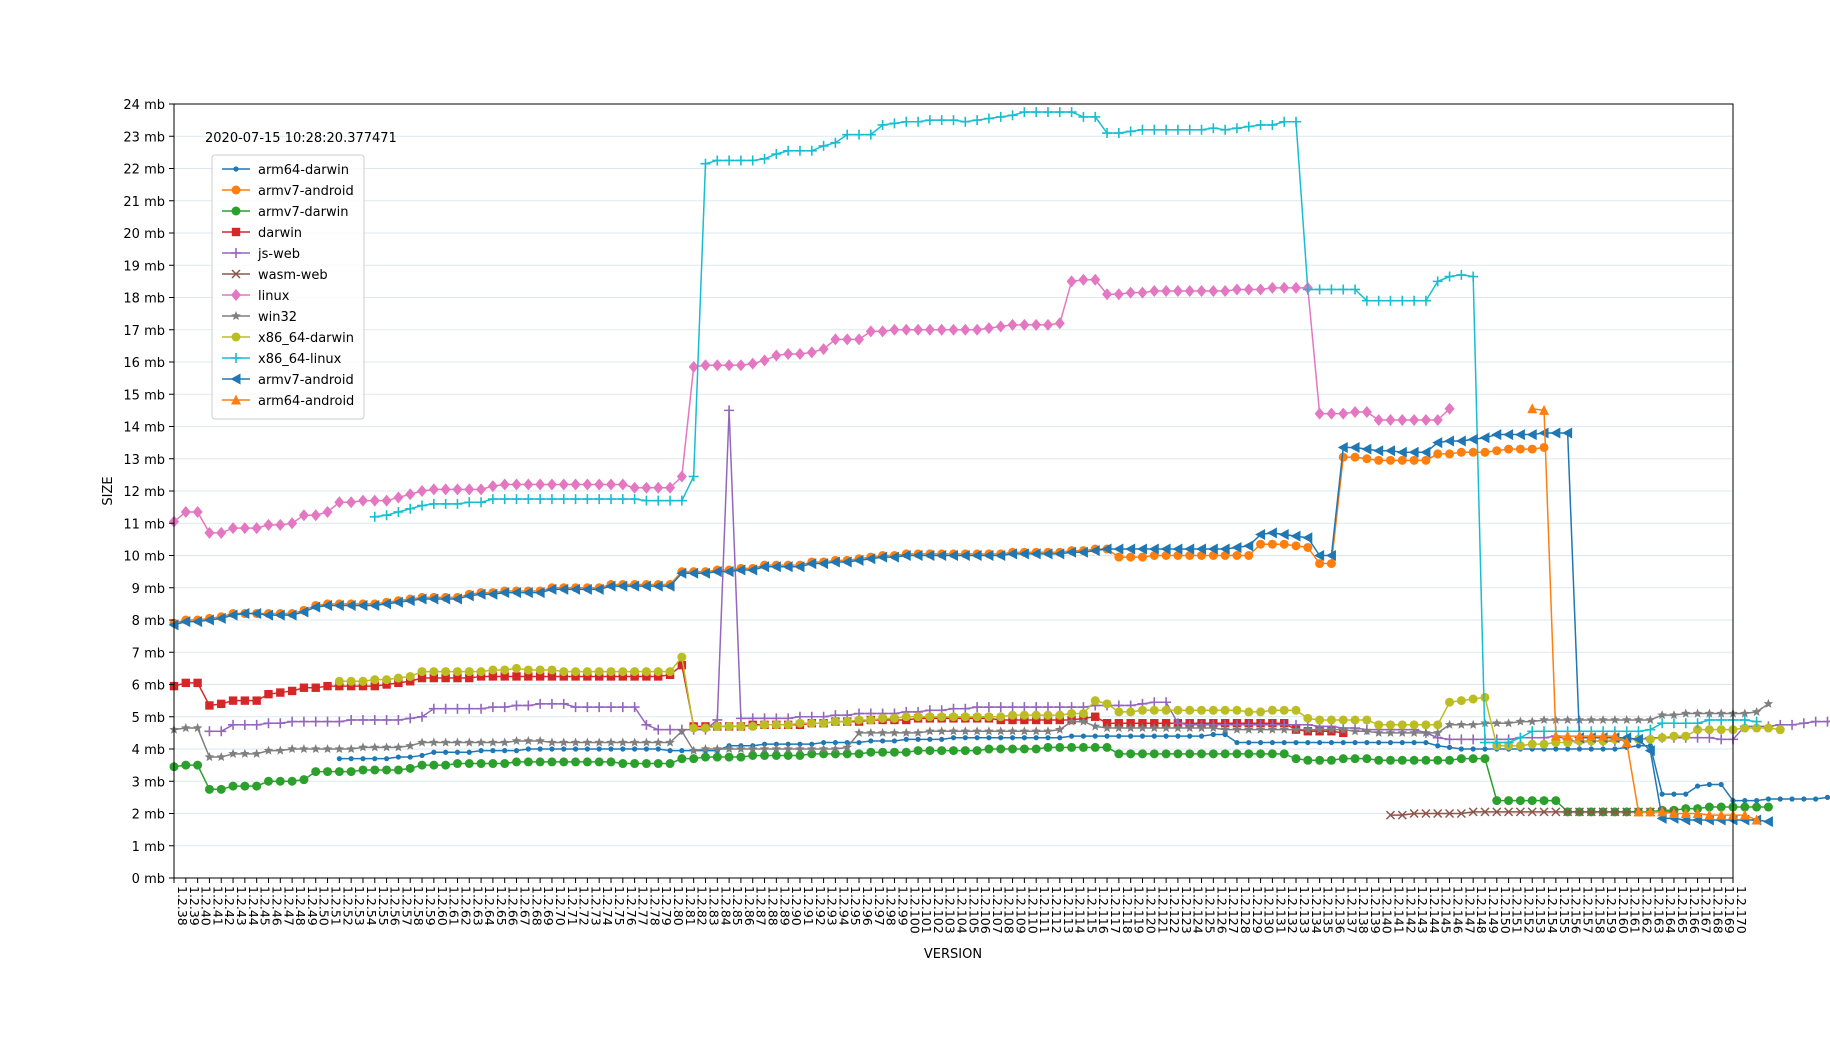 The image size is (1830, 1055). What do you see at coordinates (206, 906) in the screenshot?
I see `x-tick-label: 1.2.40` at bounding box center [206, 906].